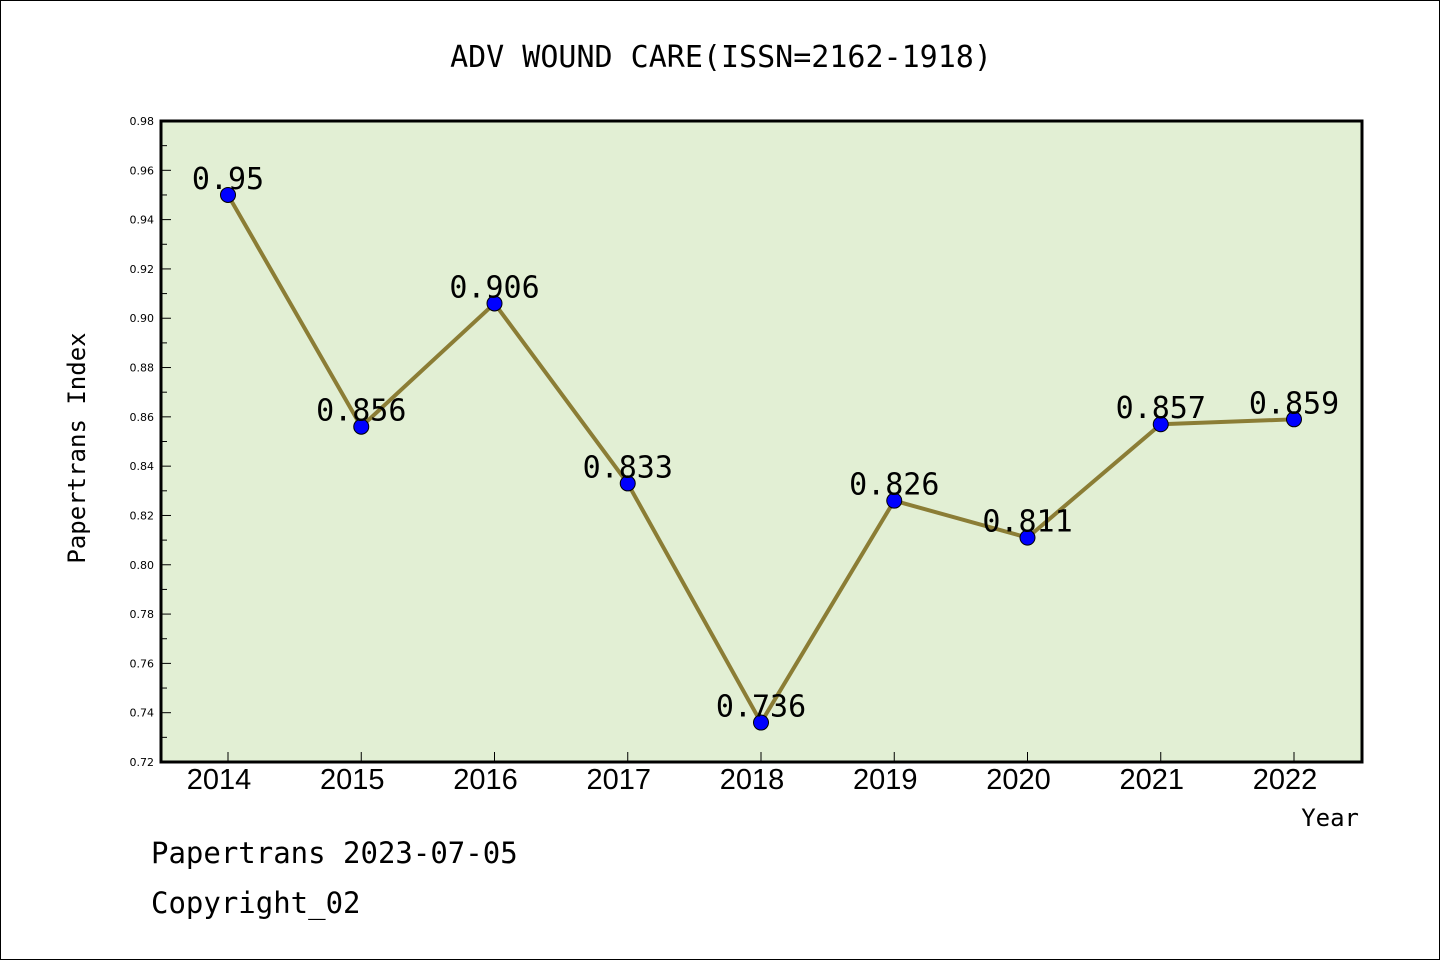  What do you see at coordinates (1161, 408) in the screenshot?
I see `data-label: 0.857` at bounding box center [1161, 408].